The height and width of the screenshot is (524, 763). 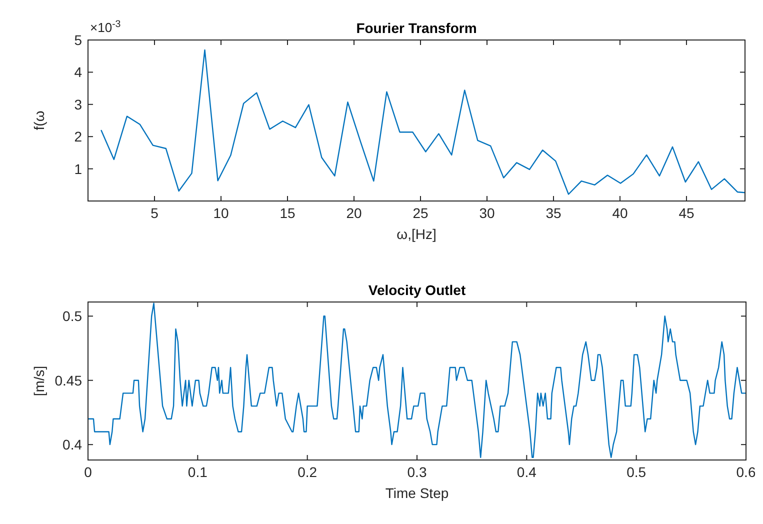 I want to click on chart-title: Fourier Transform, so click(x=416, y=28).